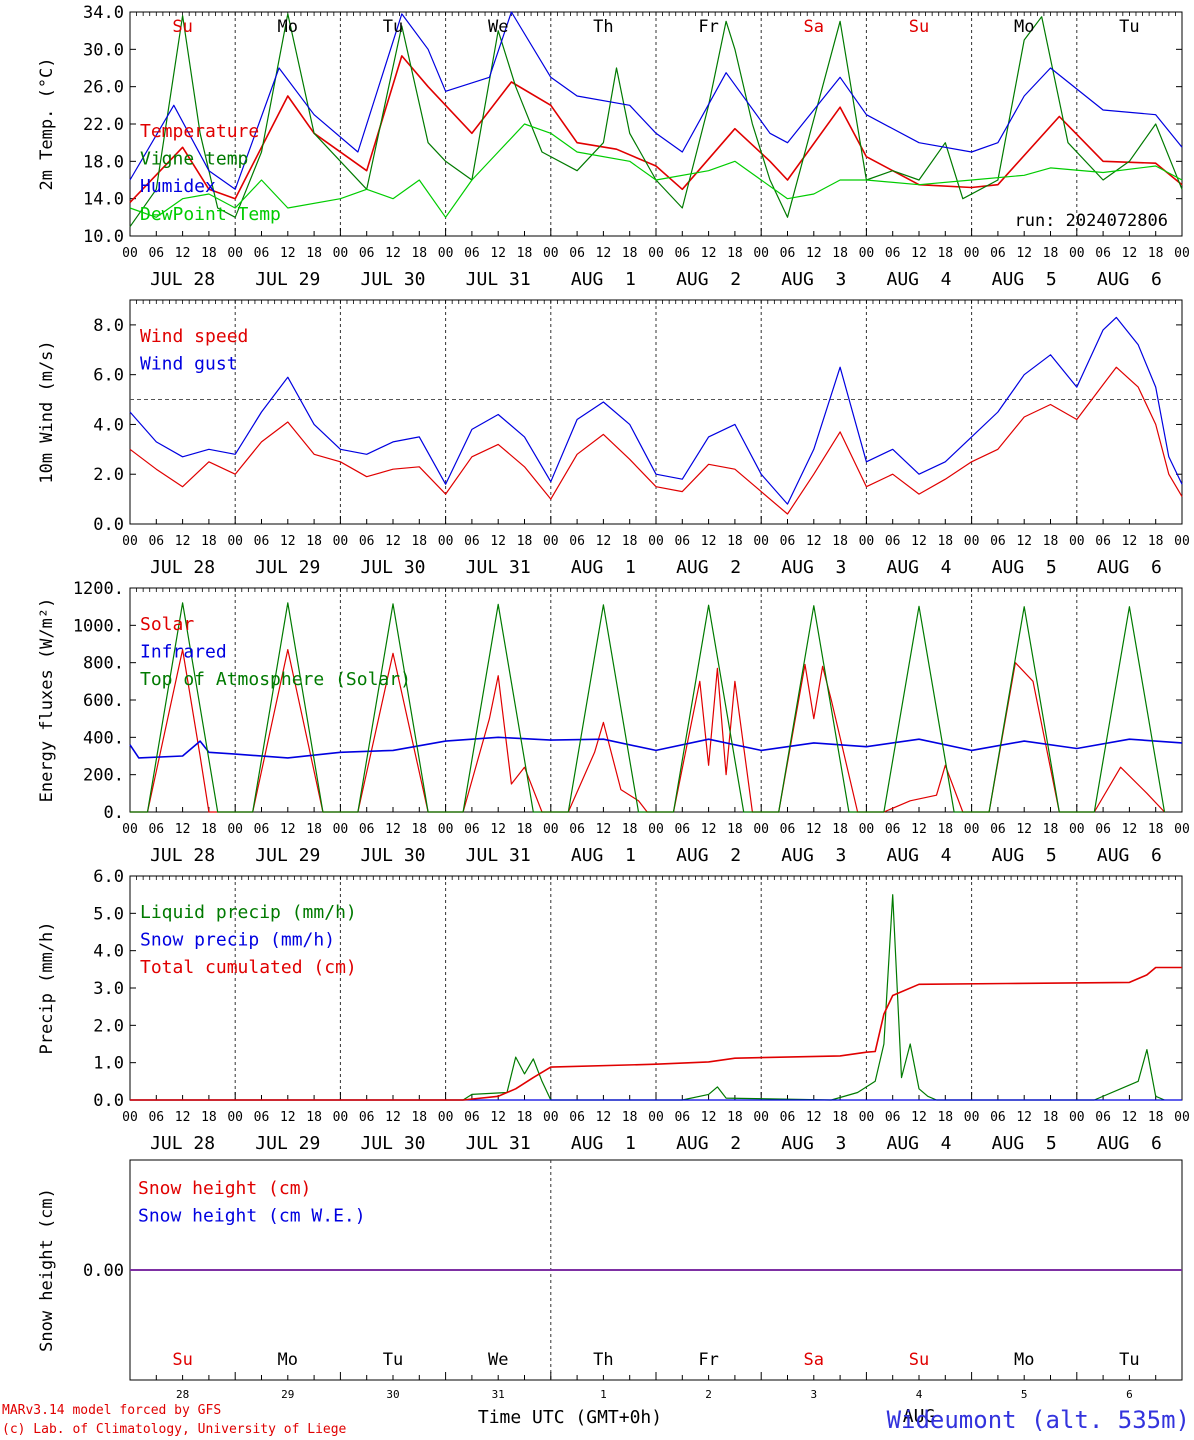 This screenshot has height=1440, width=1194. I want to click on date-label: AUG 2, so click(708, 1143).